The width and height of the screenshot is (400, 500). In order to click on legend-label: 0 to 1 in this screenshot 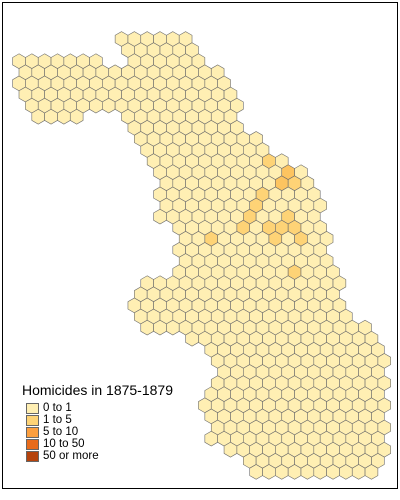, I will do `click(57, 408)`.